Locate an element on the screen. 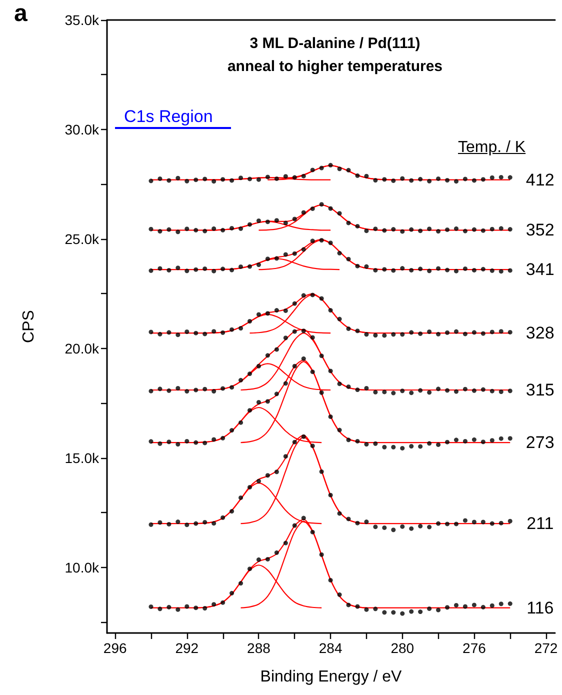 This screenshot has height=695, width=562. annotation: C1s Region is located at coordinates (173, 117).